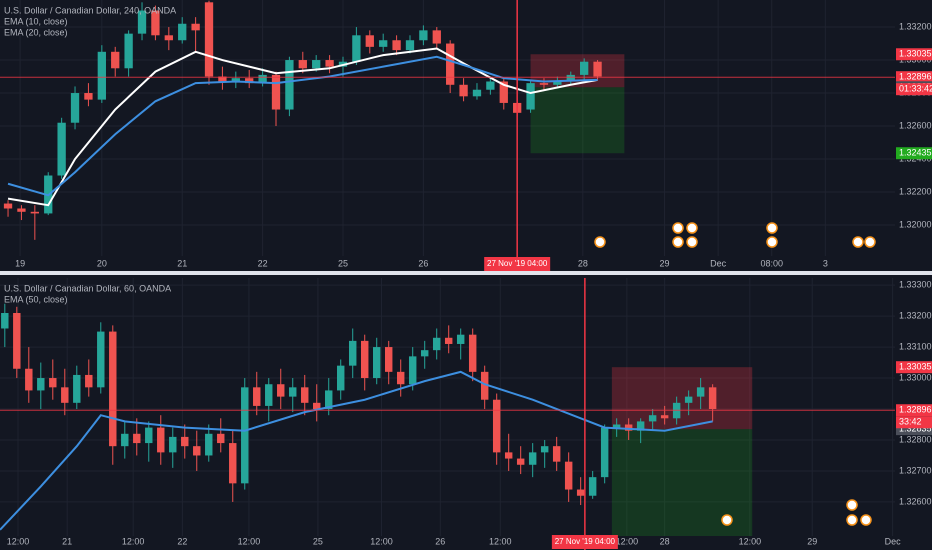 The width and height of the screenshot is (932, 550). What do you see at coordinates (67, 541) in the screenshot?
I see `x-tick-label: 21` at bounding box center [67, 541].